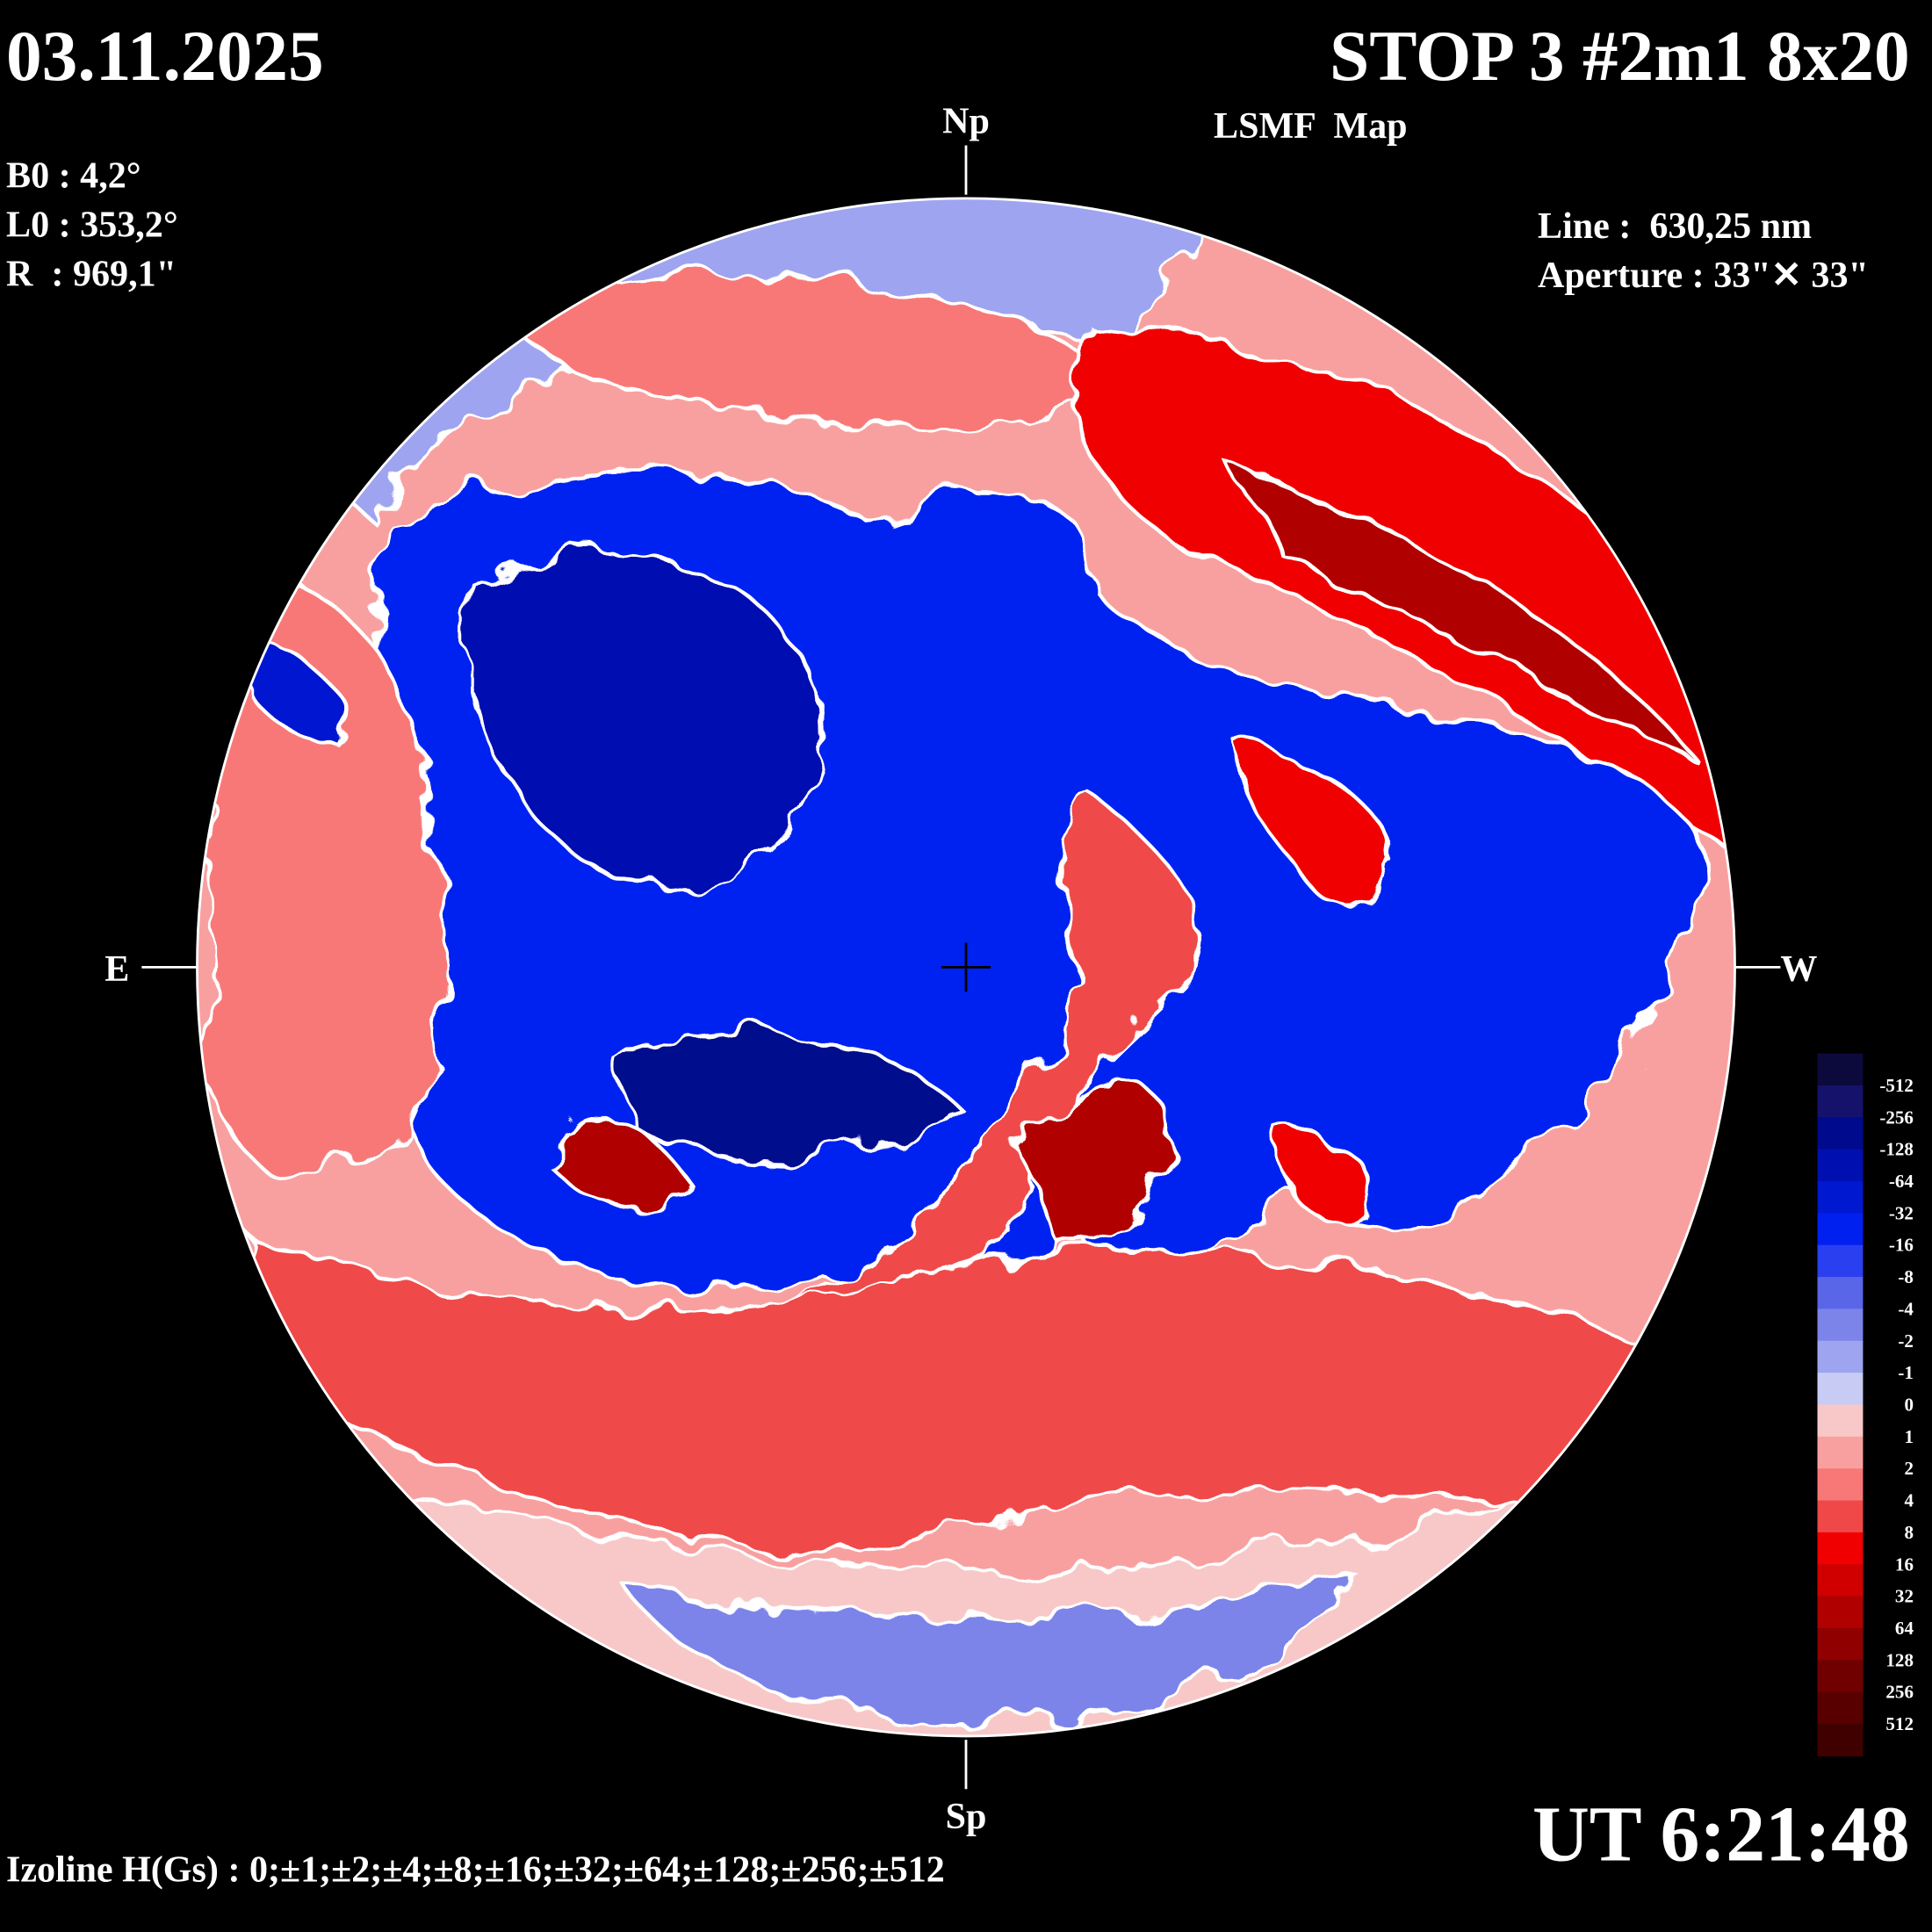  I want to click on direction: W, so click(1798, 969).